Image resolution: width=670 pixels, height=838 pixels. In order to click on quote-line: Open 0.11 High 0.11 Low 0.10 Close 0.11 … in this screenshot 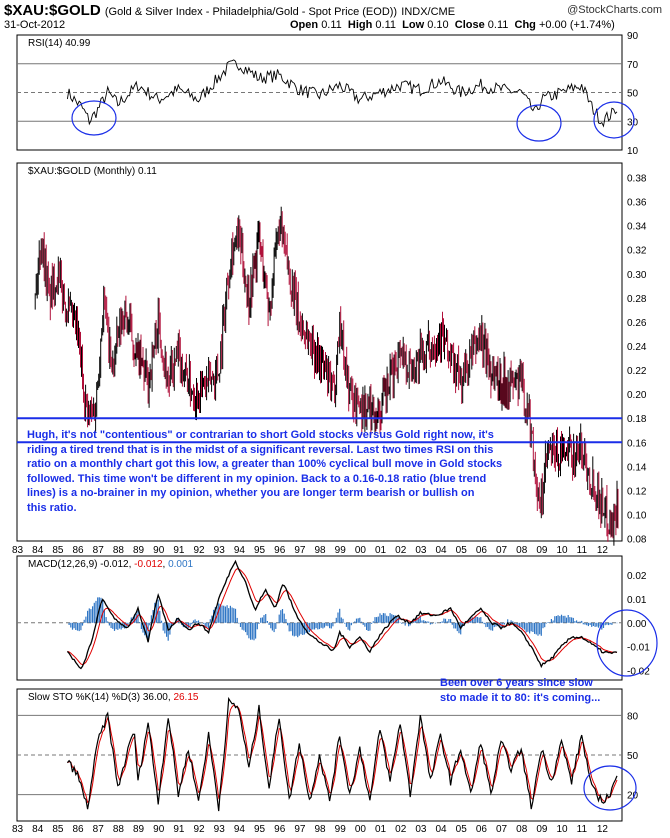, I will do `click(452, 25)`.